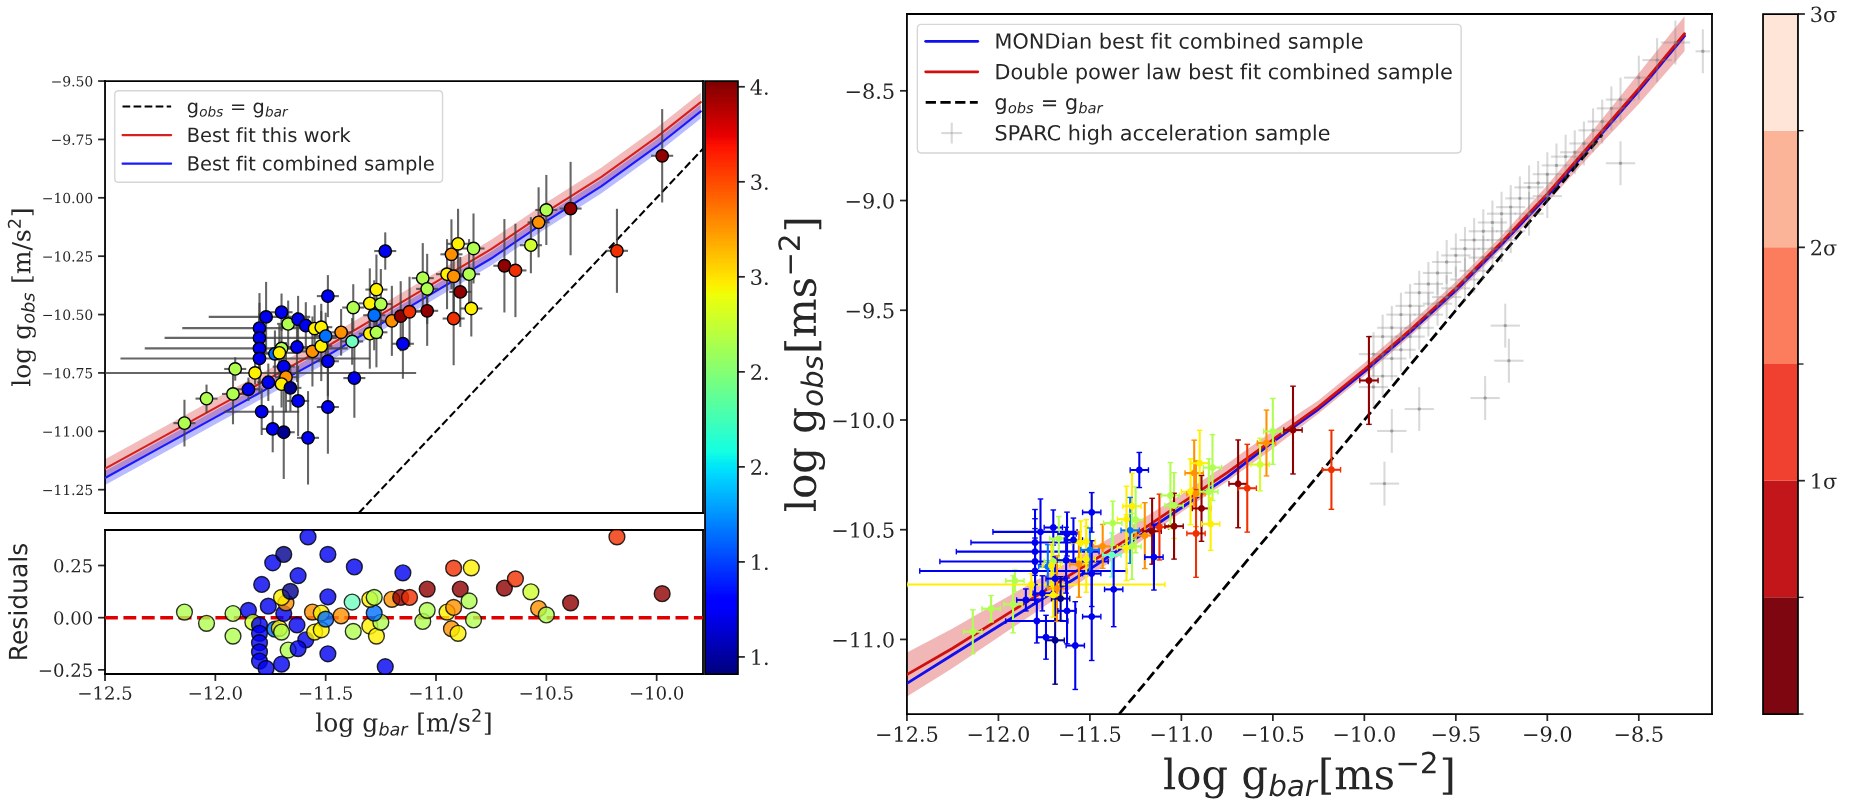 This screenshot has height=805, width=1849. I want to click on y-tick-label: −8.5, so click(870, 91).